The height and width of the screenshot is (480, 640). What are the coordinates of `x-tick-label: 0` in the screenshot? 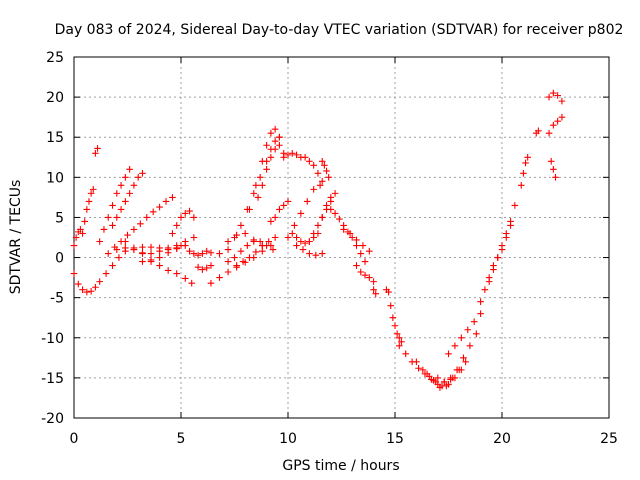 It's located at (74, 439).